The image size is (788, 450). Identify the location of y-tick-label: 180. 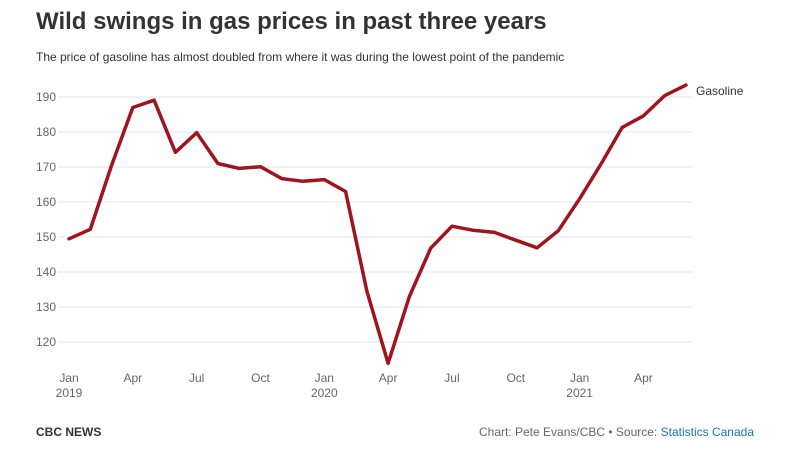
(46, 132).